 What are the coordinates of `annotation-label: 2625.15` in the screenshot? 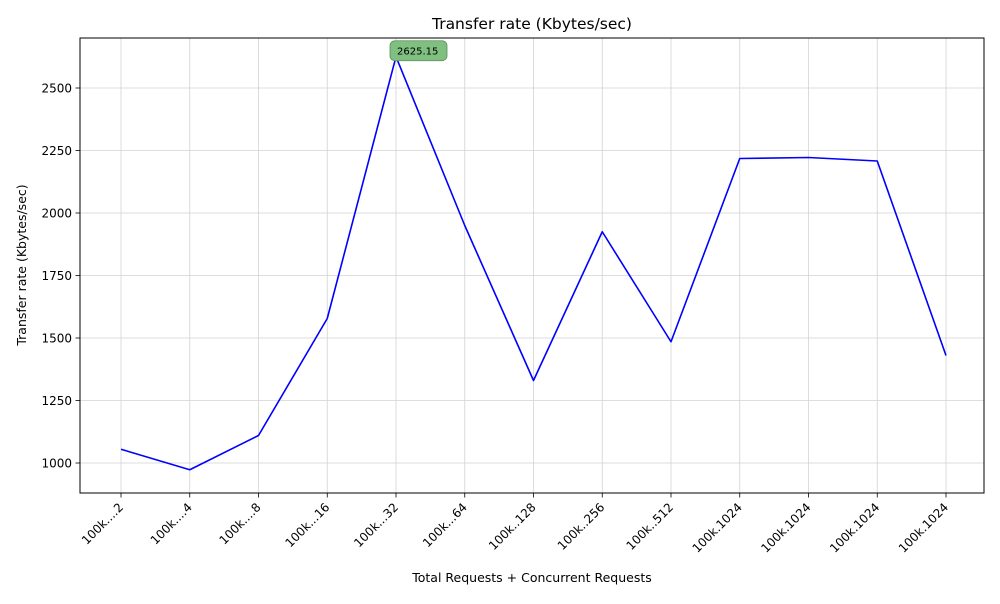 It's located at (417, 52).